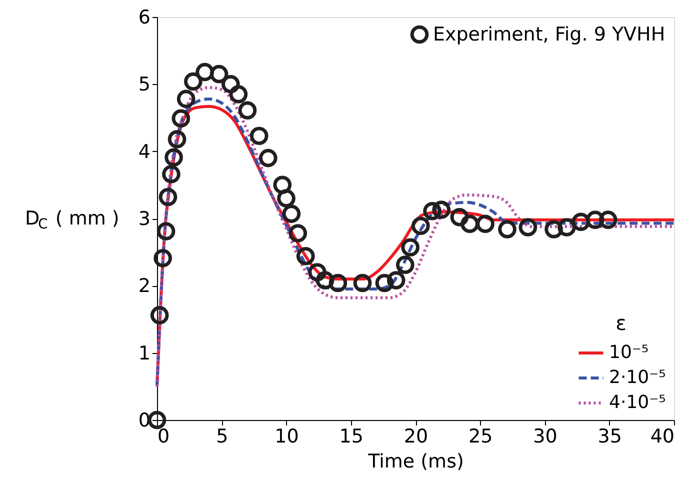 This screenshot has height=502, width=689. I want to click on x-tick-label: 25, so click(480, 437).